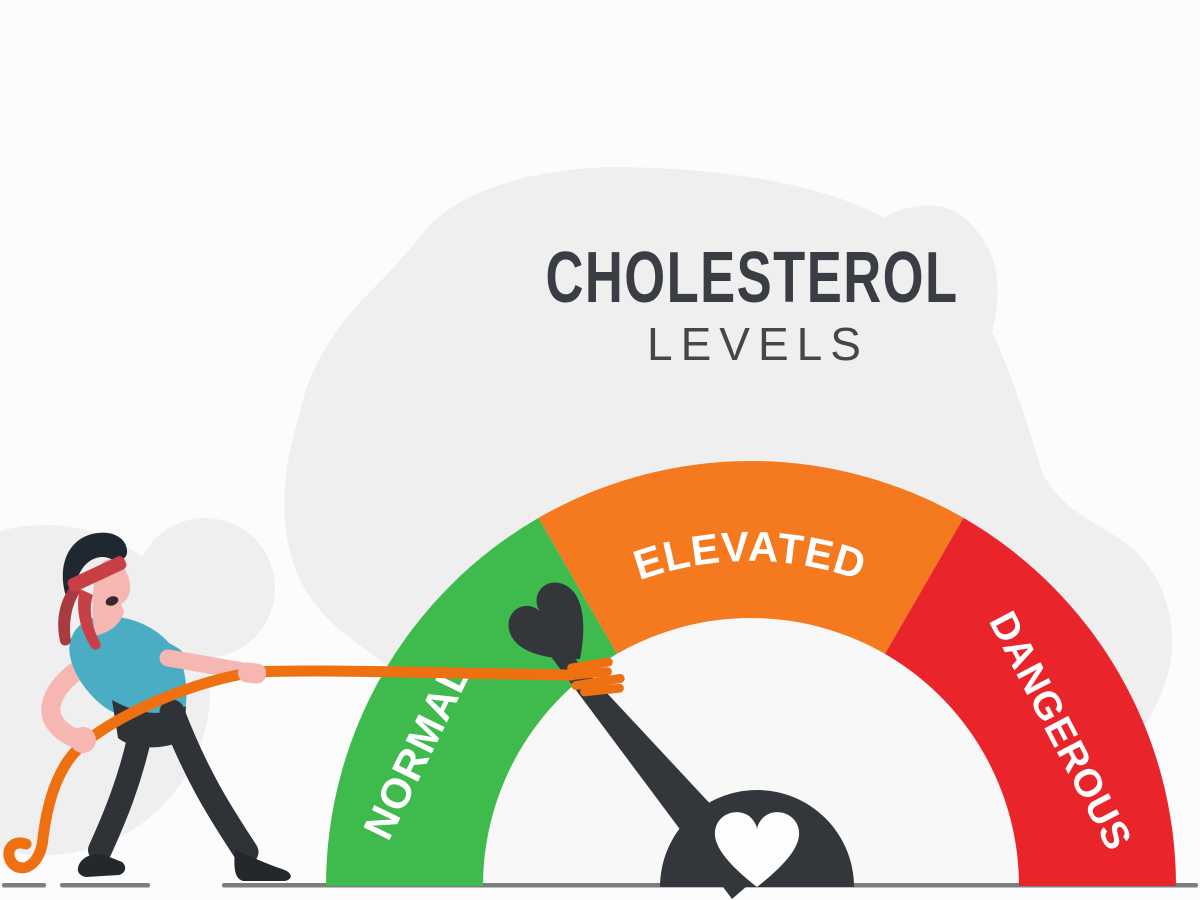 The width and height of the screenshot is (1200, 900). I want to click on needle-tip-spade-icon, so click(546, 621).